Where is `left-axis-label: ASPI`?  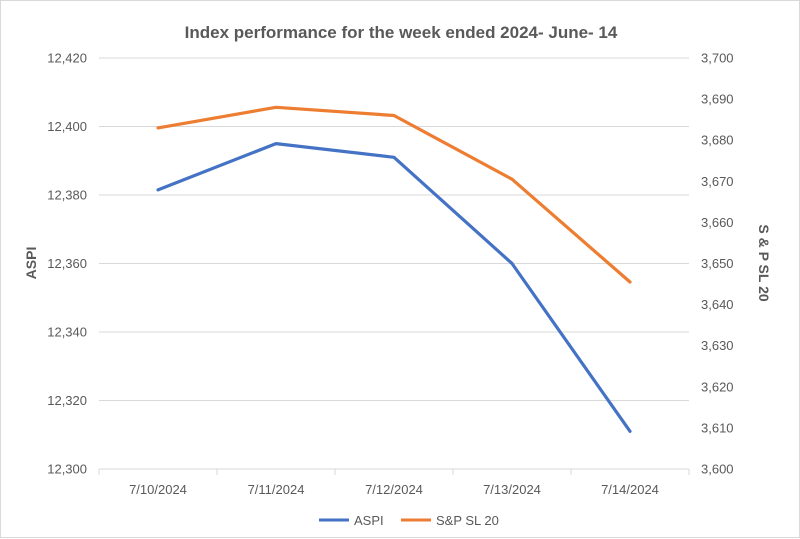 left-axis-label: ASPI is located at coordinates (31, 263).